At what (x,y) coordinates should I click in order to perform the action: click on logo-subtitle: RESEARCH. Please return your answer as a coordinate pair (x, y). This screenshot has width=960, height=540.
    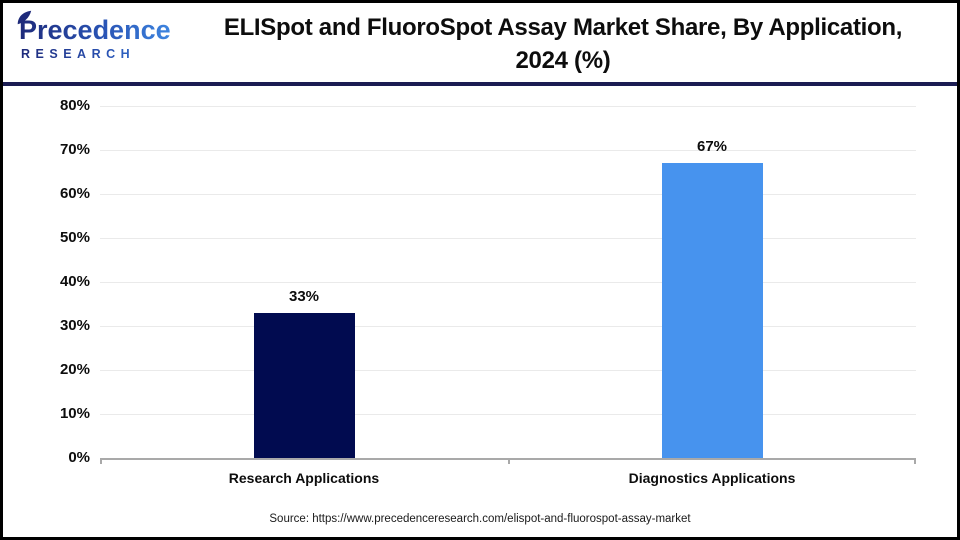
    Looking at the image, I should click on (100, 54).